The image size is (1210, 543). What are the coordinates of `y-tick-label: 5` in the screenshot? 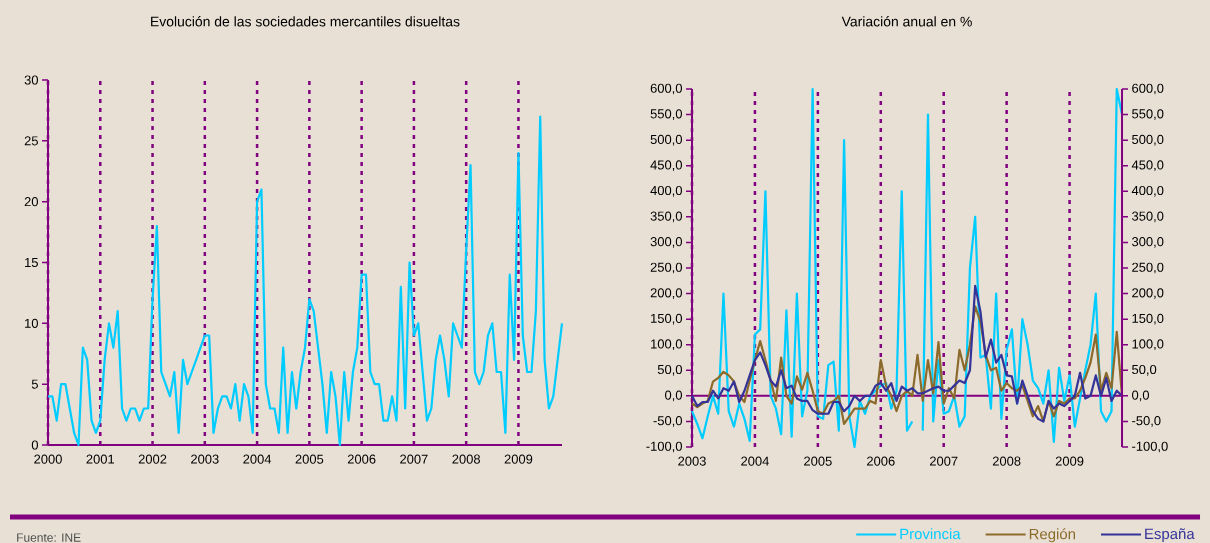 It's located at (34, 384).